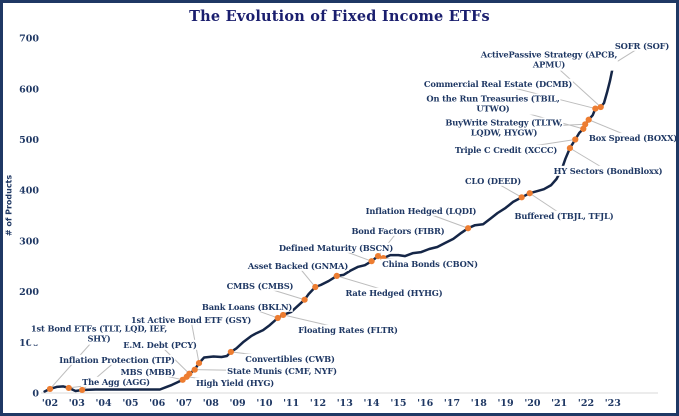  Describe the element at coordinates (238, 403) in the screenshot. I see `x-tick-label: '09` at that location.